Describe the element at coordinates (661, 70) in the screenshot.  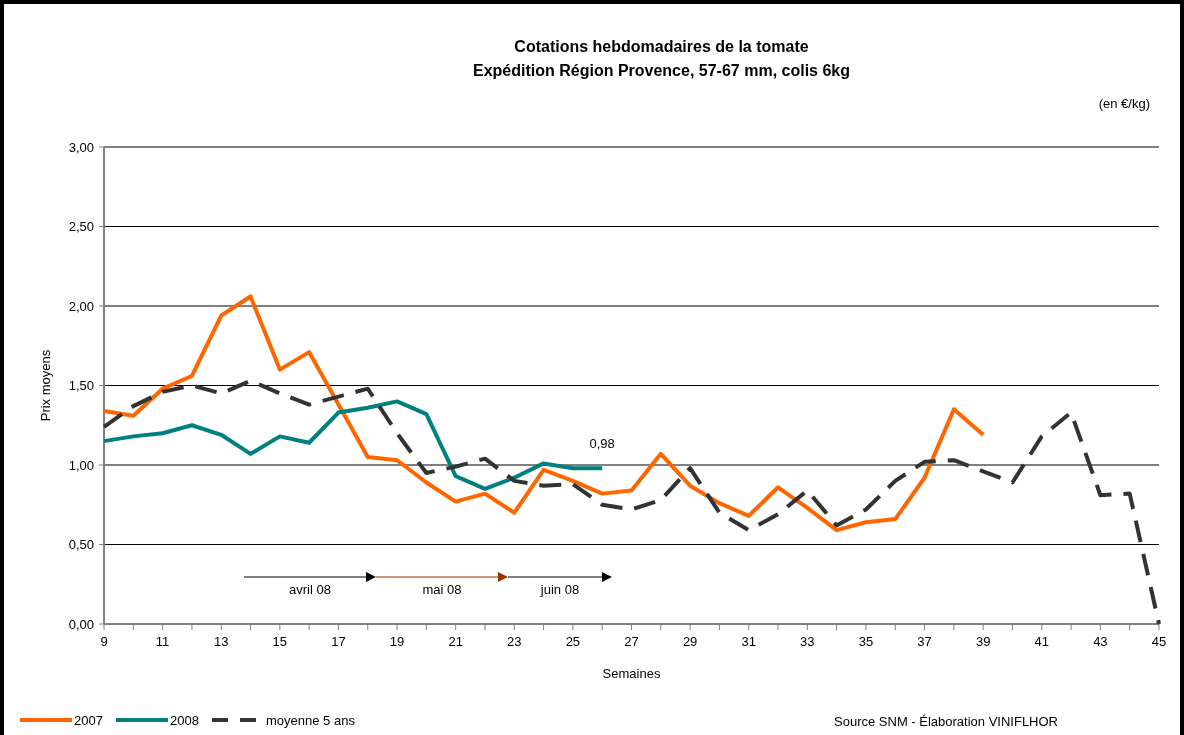
I see `chart-subtitle: Expédition Région Provence, 57-67 mm, colis 6kg` at that location.